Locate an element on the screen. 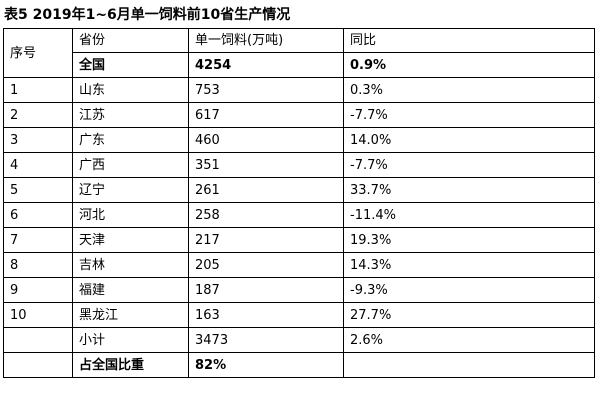  cell-yoy: 27.7% is located at coordinates (469, 315).